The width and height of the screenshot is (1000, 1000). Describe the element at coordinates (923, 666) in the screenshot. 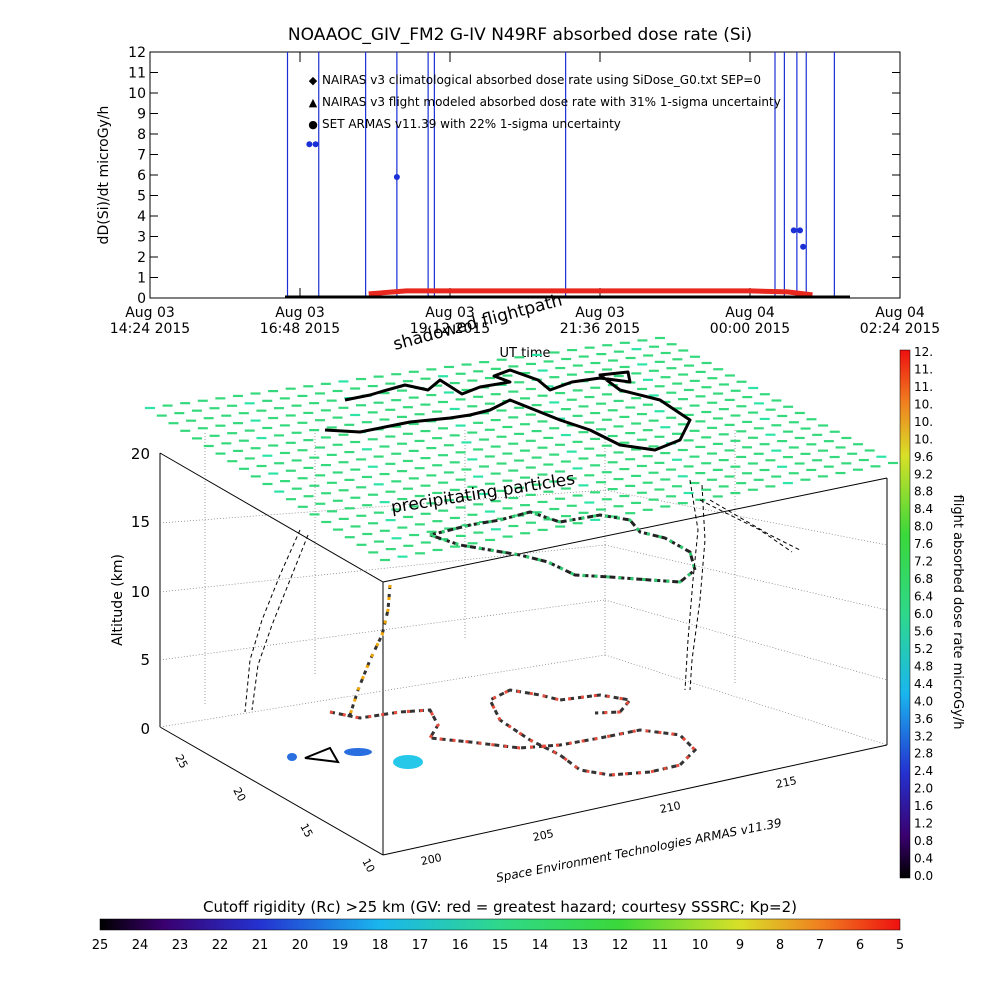

I see `right-colorbar-tick-label: 4.8` at that location.